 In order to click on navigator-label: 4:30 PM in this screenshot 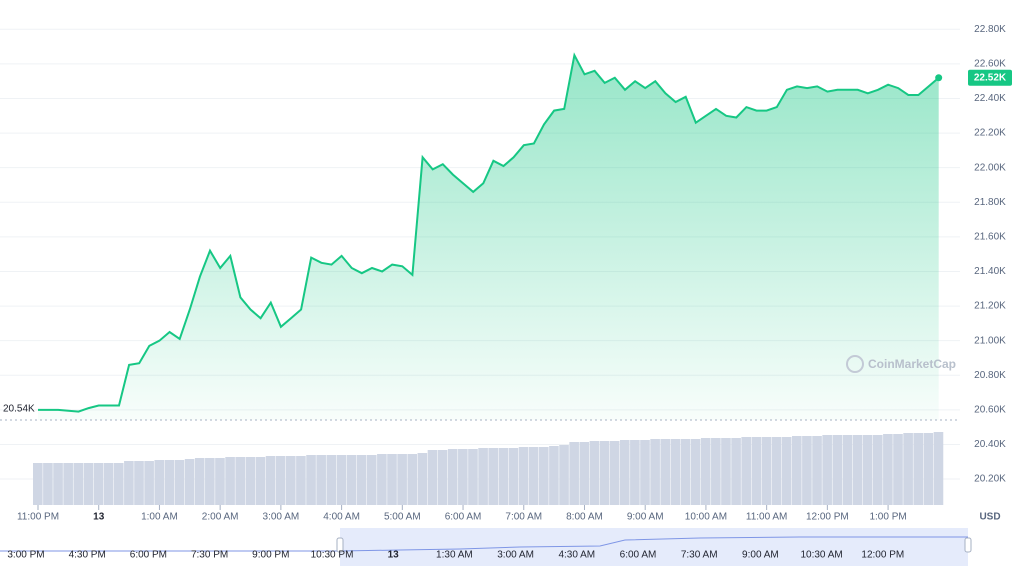, I will do `click(87, 555)`.